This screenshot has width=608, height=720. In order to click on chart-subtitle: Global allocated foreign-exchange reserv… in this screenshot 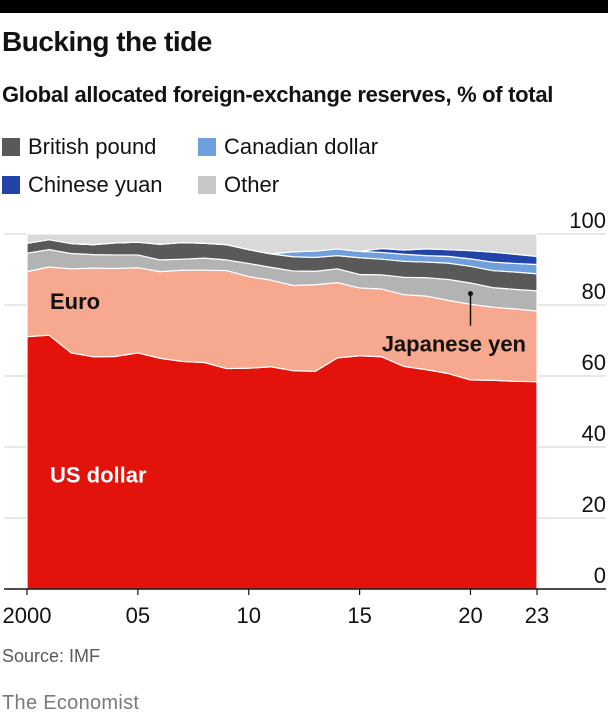, I will do `click(278, 94)`.